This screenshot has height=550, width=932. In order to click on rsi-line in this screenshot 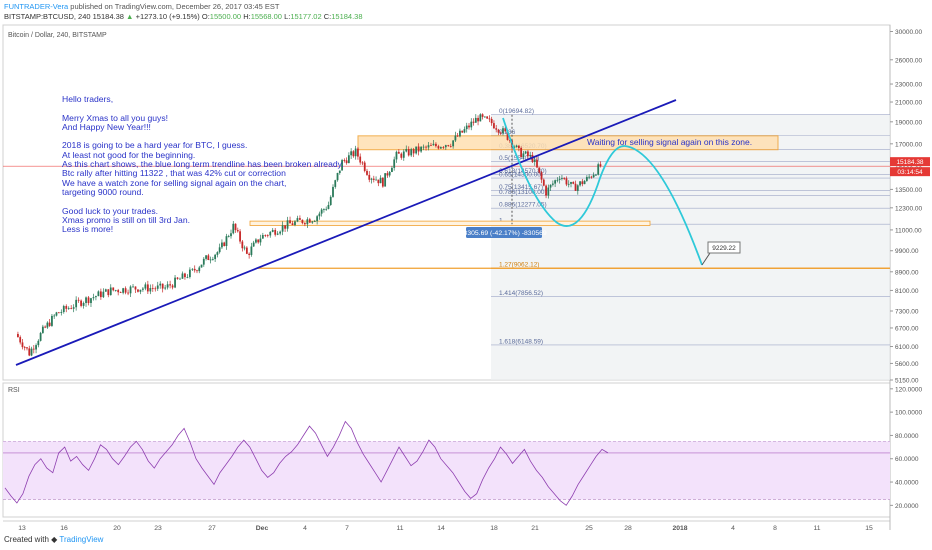, I will do `click(306, 463)`.